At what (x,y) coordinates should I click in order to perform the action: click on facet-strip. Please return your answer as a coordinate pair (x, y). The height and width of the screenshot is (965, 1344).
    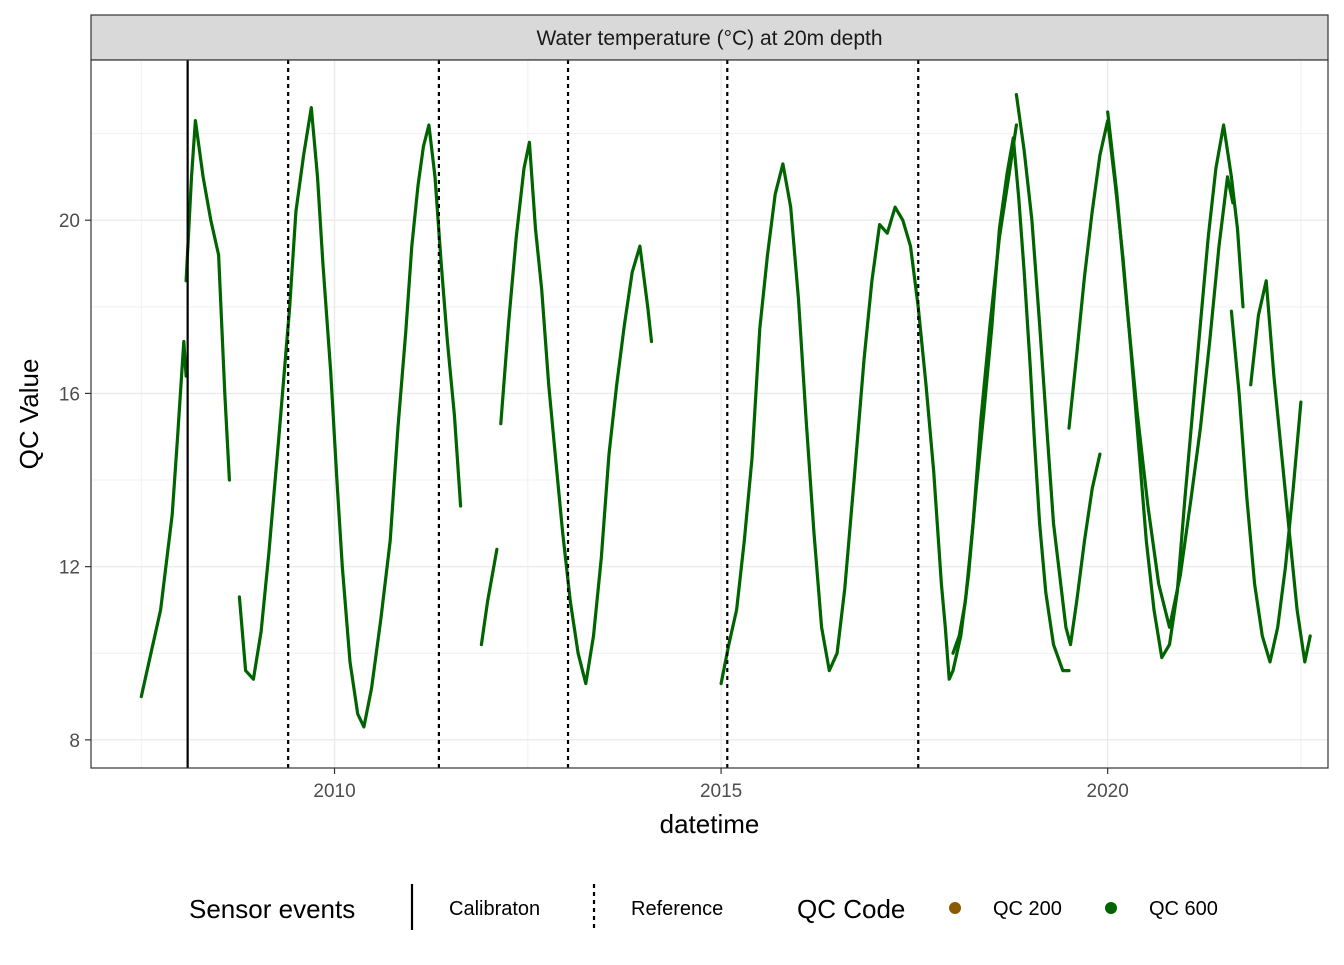
    Looking at the image, I should click on (709, 37).